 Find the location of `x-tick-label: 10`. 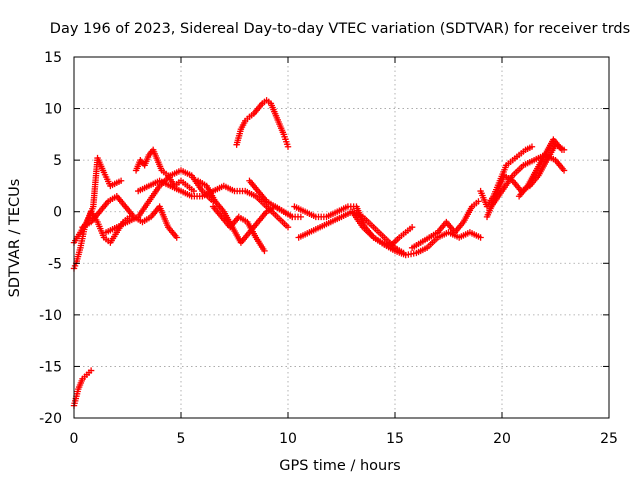

x-tick-label: 10 is located at coordinates (288, 439).